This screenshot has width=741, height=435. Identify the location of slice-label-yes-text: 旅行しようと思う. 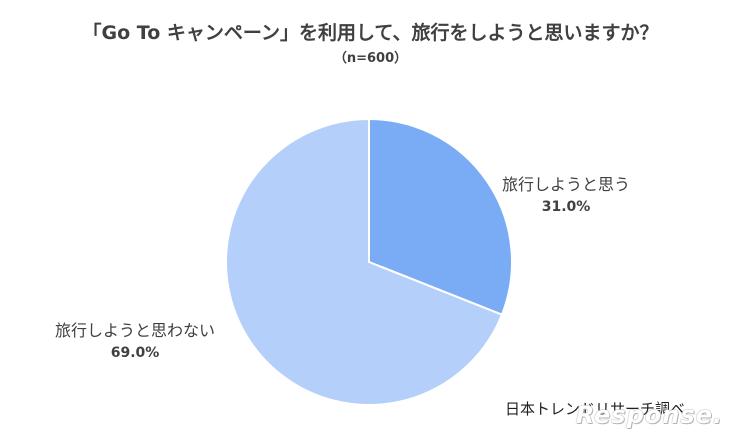
(566, 184).